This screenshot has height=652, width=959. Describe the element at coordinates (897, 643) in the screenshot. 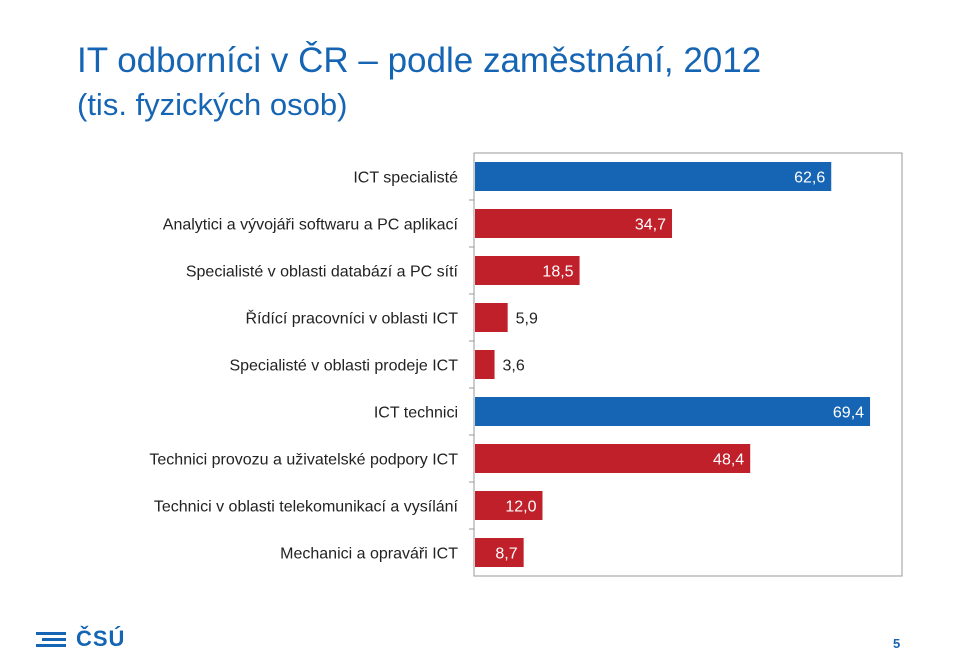

I see `page-number: 5` at that location.